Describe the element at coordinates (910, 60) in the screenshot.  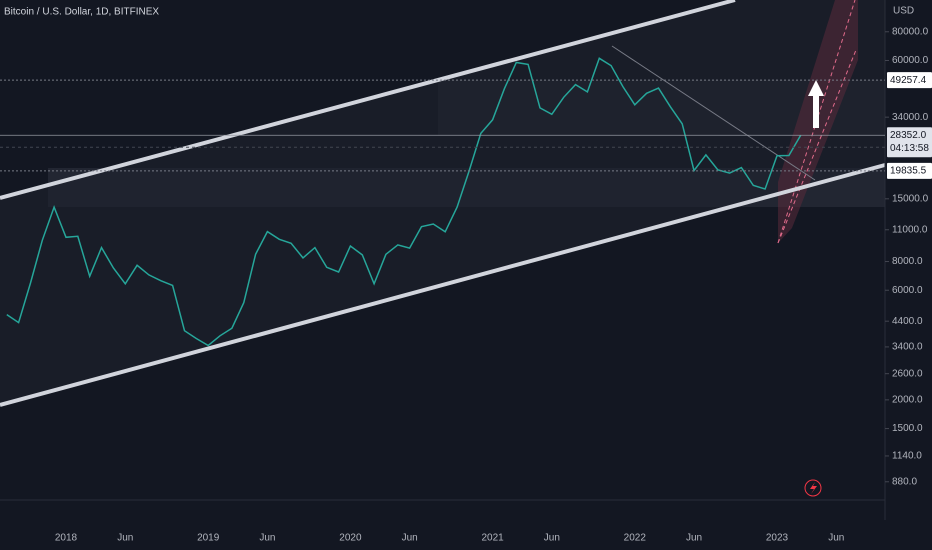
I see `y-tick-label: 60000.0` at that location.